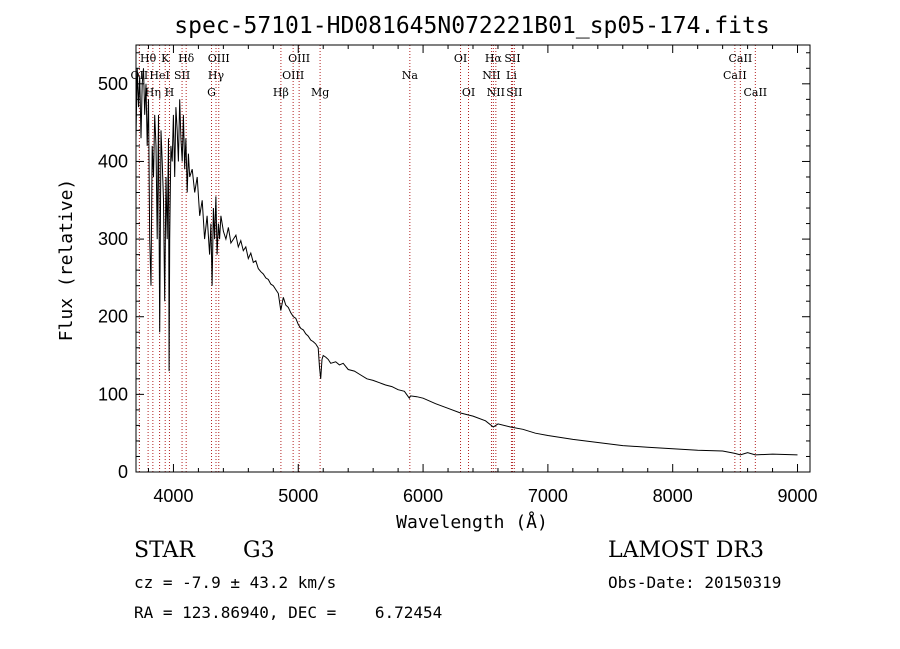 The width and height of the screenshot is (900, 649). I want to click on line-marker-label: Li, so click(511, 75).